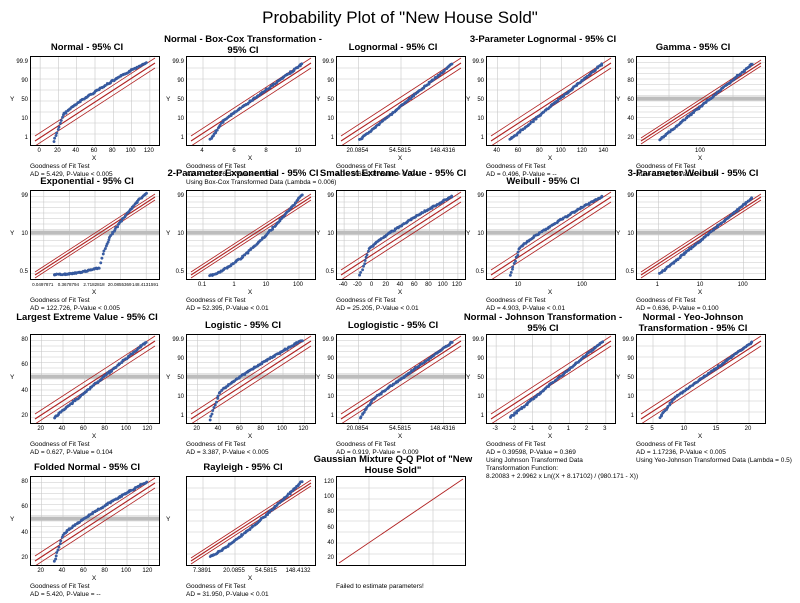  What do you see at coordinates (24, 416) in the screenshot?
I see `y-tick-label: 20` at bounding box center [24, 416].